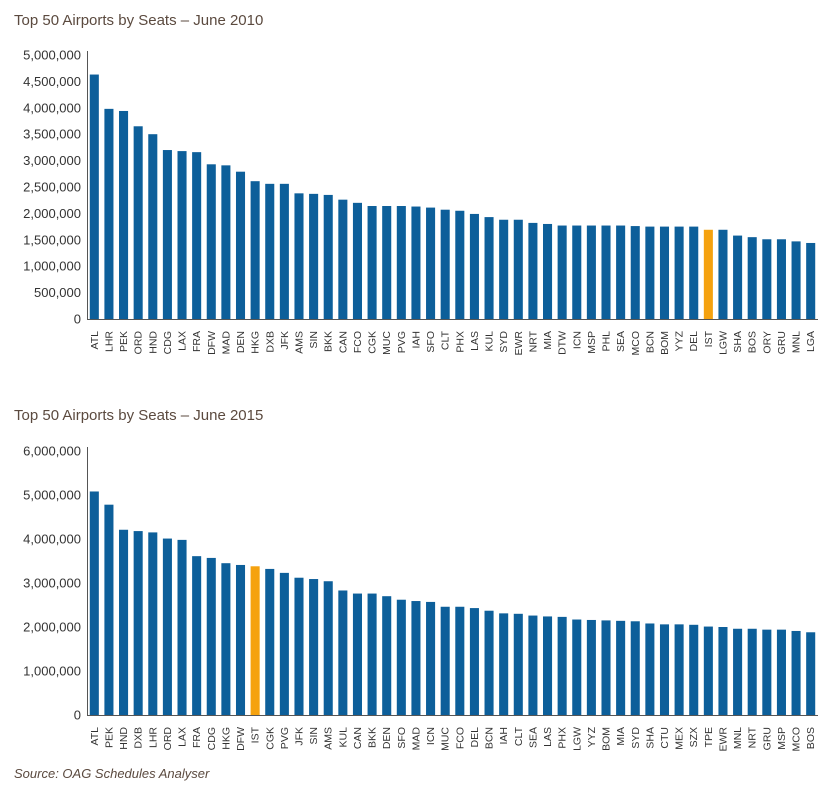 The height and width of the screenshot is (802, 838). Describe the element at coordinates (767, 342) in the screenshot. I see `x-tick-label: ORY` at that location.